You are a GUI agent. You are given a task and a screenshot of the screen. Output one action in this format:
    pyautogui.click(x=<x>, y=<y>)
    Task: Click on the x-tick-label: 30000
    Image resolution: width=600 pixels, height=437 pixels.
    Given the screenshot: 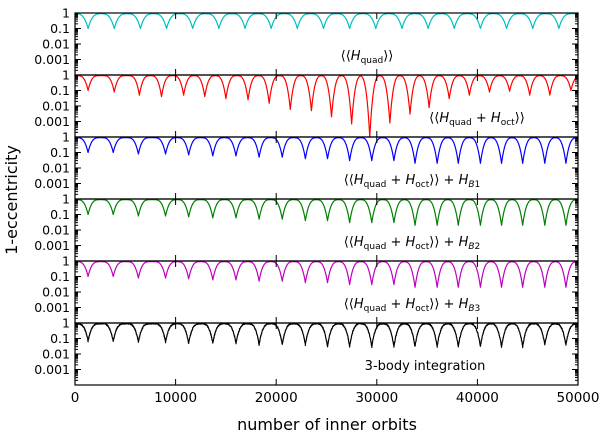 What is the action you would take?
    pyautogui.click(x=376, y=398)
    